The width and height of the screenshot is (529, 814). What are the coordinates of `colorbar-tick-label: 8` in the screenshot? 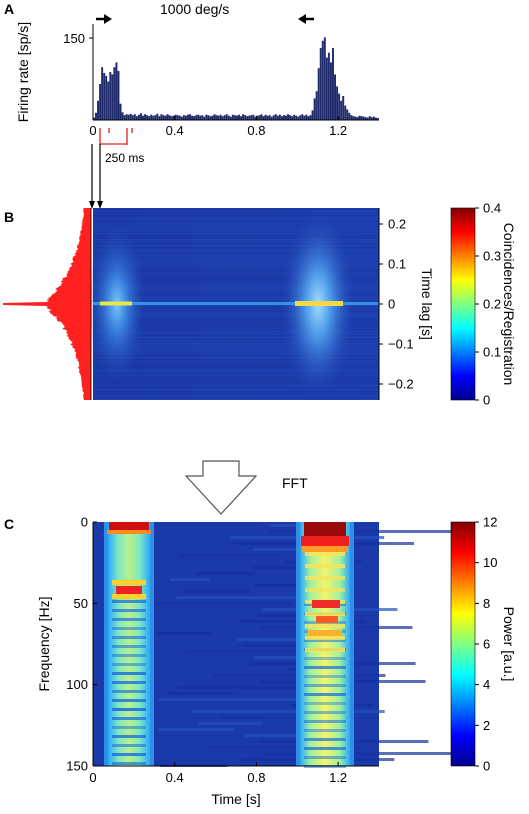 It's located at (486, 603).